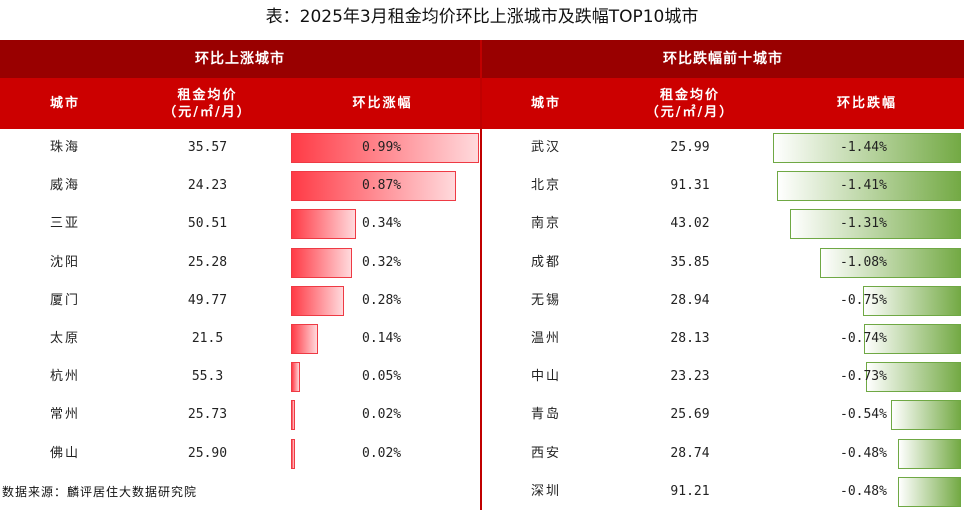  What do you see at coordinates (481, 275) in the screenshot?
I see `panel-divider` at bounding box center [481, 275].